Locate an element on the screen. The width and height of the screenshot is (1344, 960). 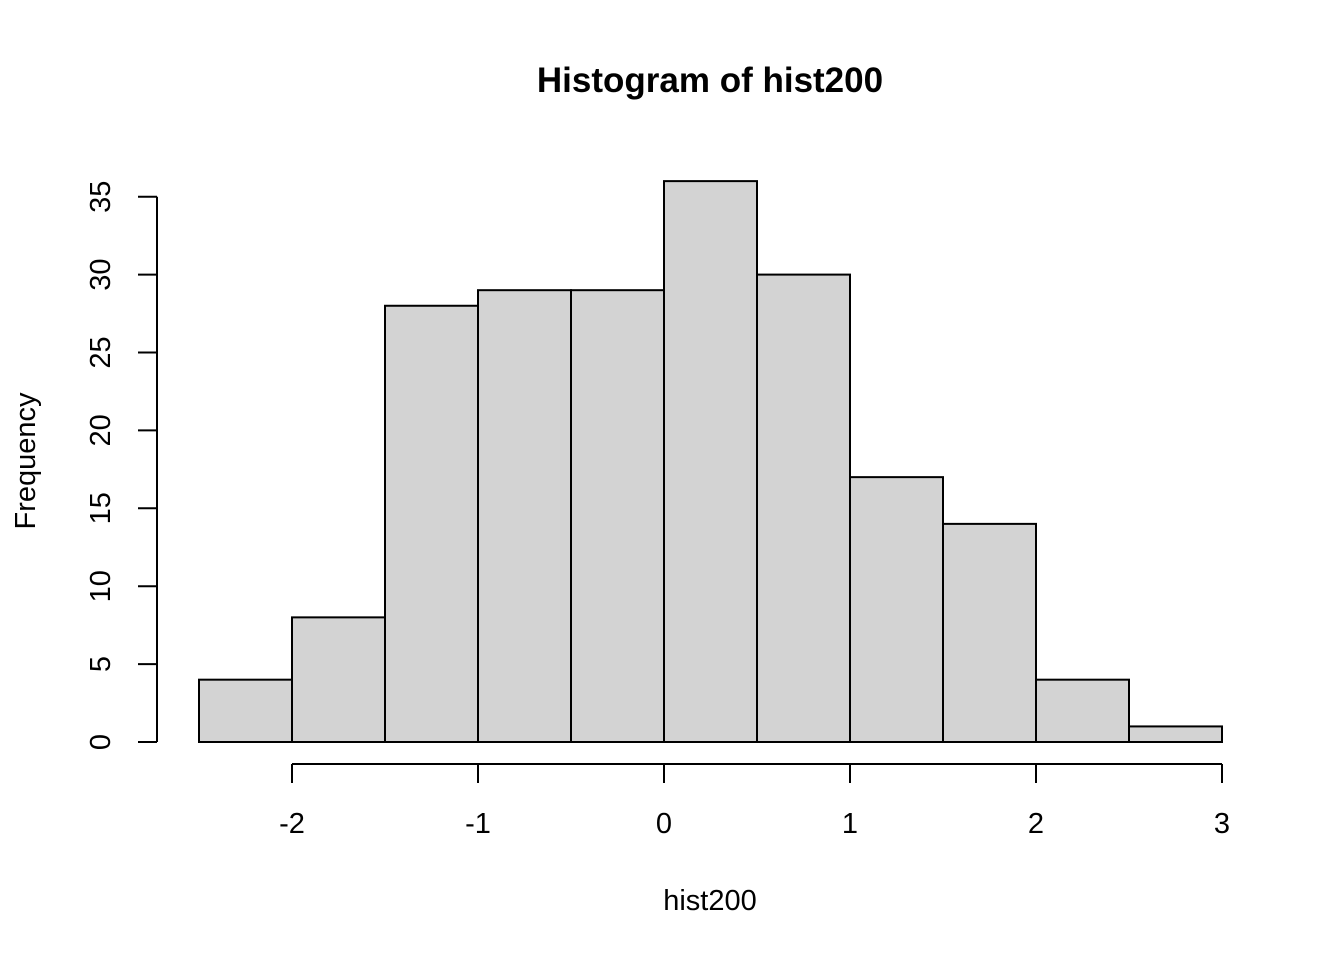
x-axis-label: hist200 is located at coordinates (710, 901).